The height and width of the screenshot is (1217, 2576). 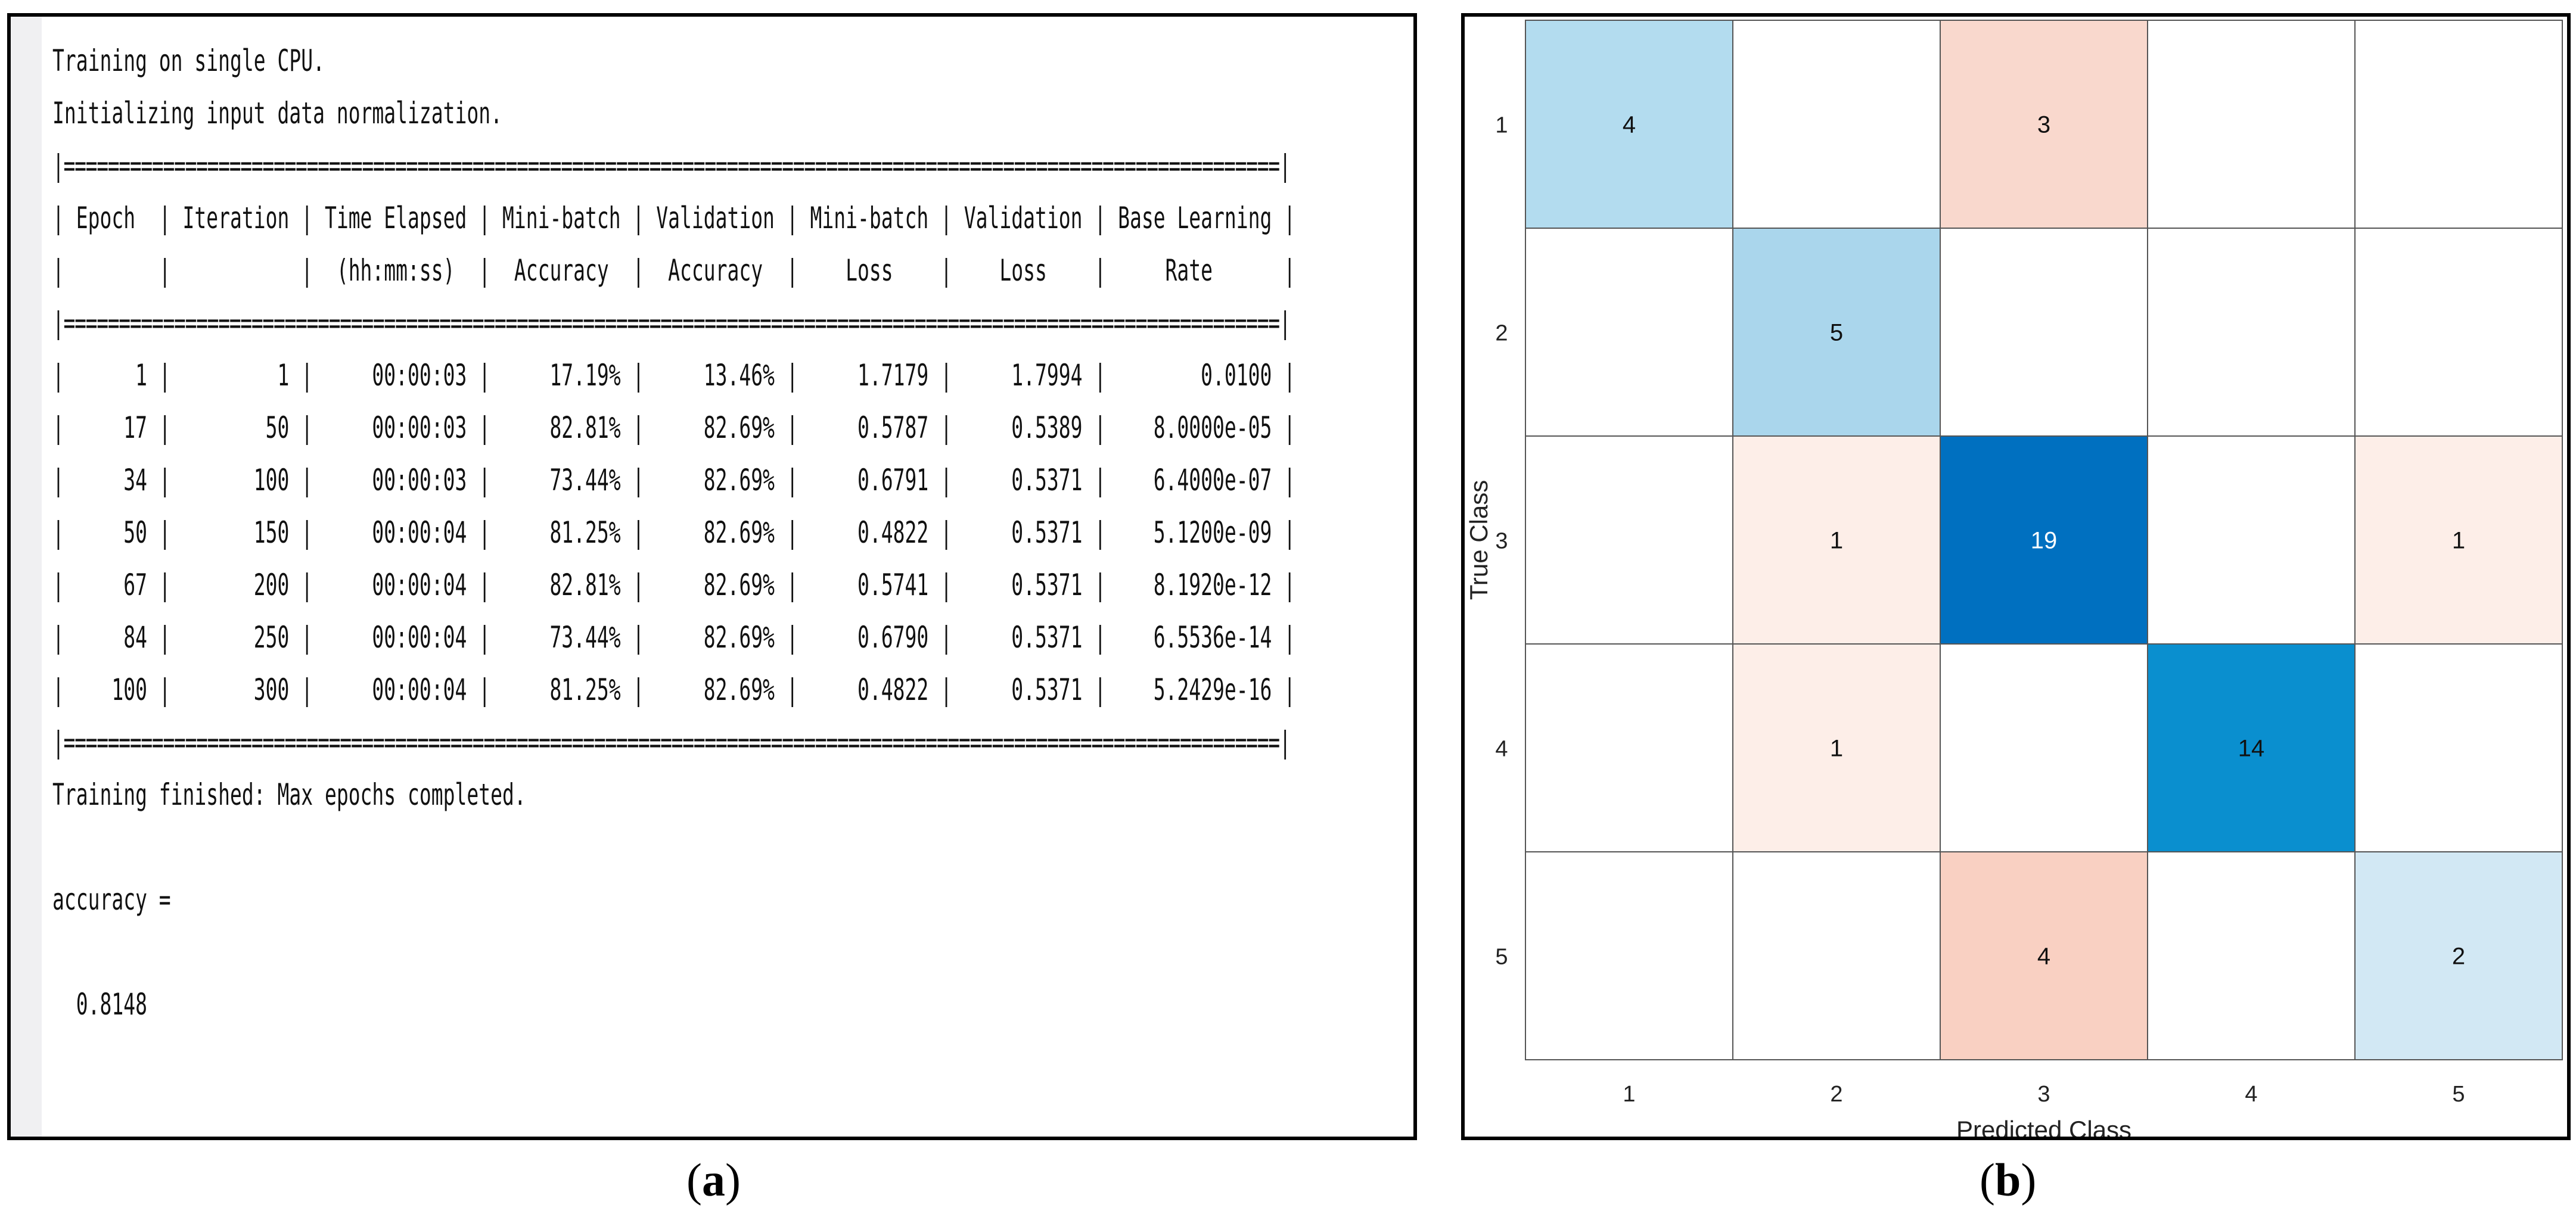 I want to click on caption-a: (a), so click(x=713, y=1180).